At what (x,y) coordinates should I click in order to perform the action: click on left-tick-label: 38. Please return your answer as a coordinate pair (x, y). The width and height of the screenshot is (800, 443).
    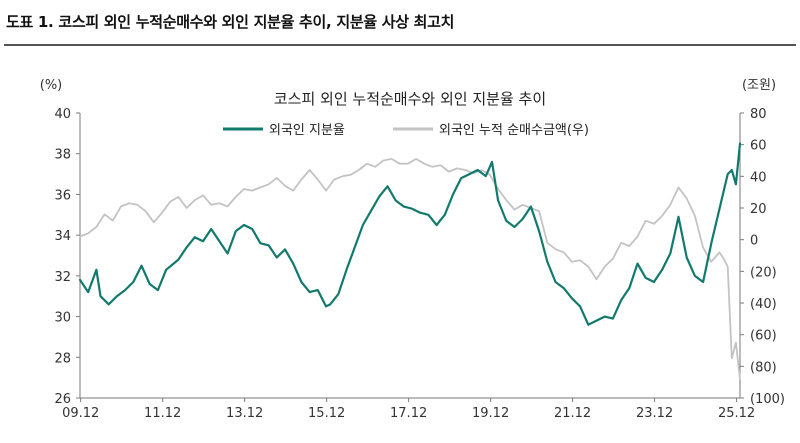
    Looking at the image, I should click on (62, 155).